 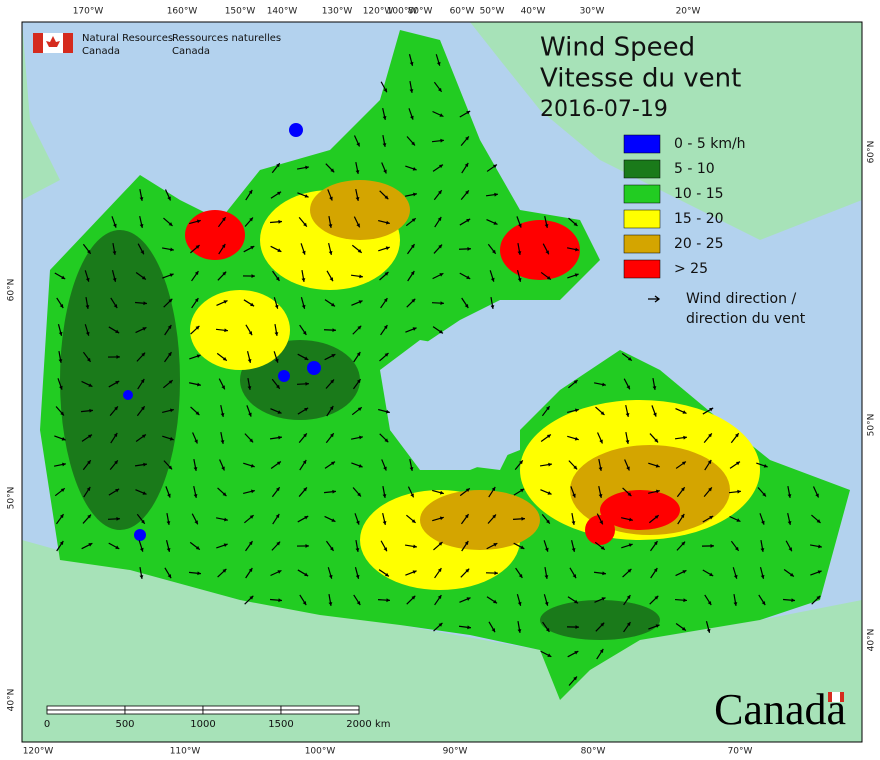 What do you see at coordinates (383, 724) in the screenshot?
I see `scale-unit: km` at bounding box center [383, 724].